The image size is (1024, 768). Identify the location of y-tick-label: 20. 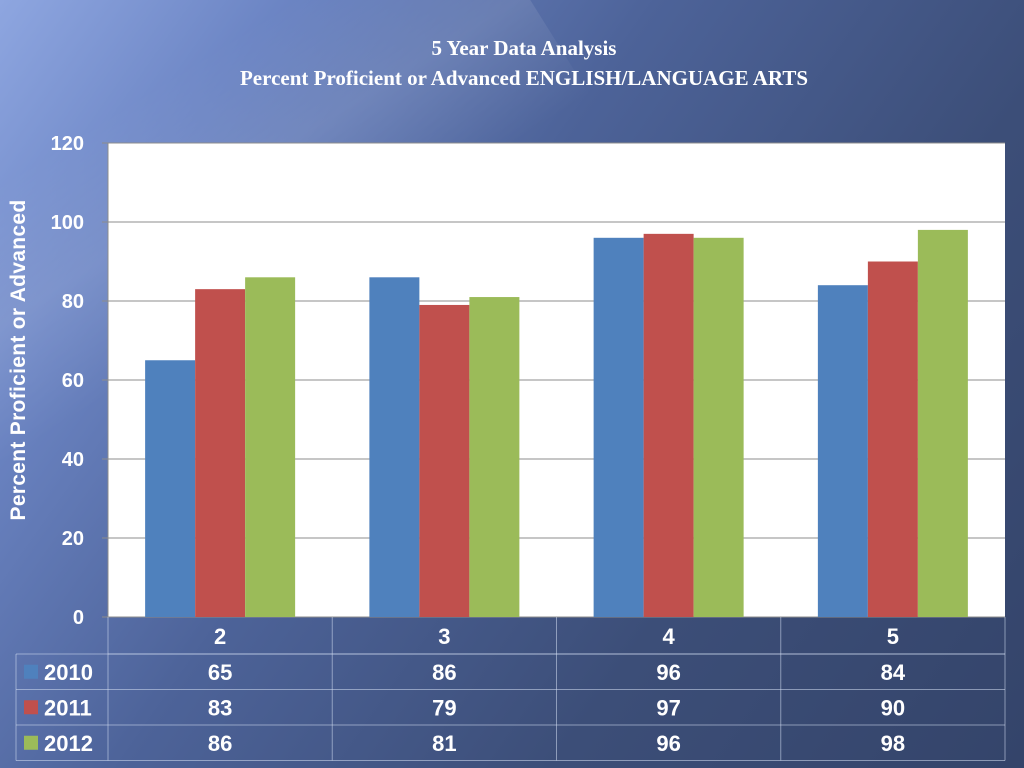
(73, 539).